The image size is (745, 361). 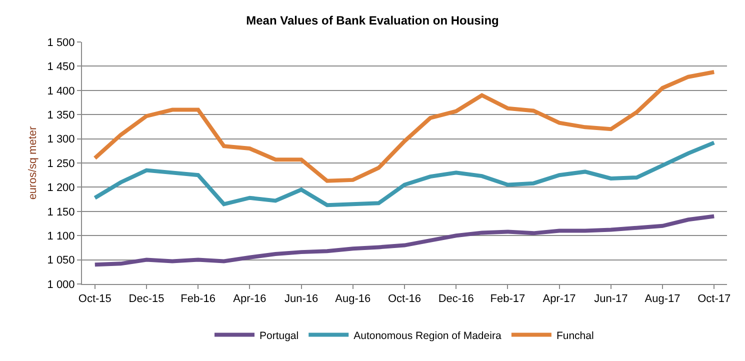 I want to click on y-tick-label: 1 400, so click(x=61, y=91).